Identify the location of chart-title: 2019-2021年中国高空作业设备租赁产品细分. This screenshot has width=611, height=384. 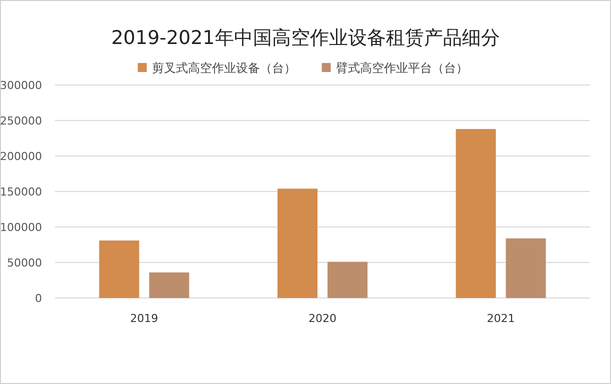
(305, 38).